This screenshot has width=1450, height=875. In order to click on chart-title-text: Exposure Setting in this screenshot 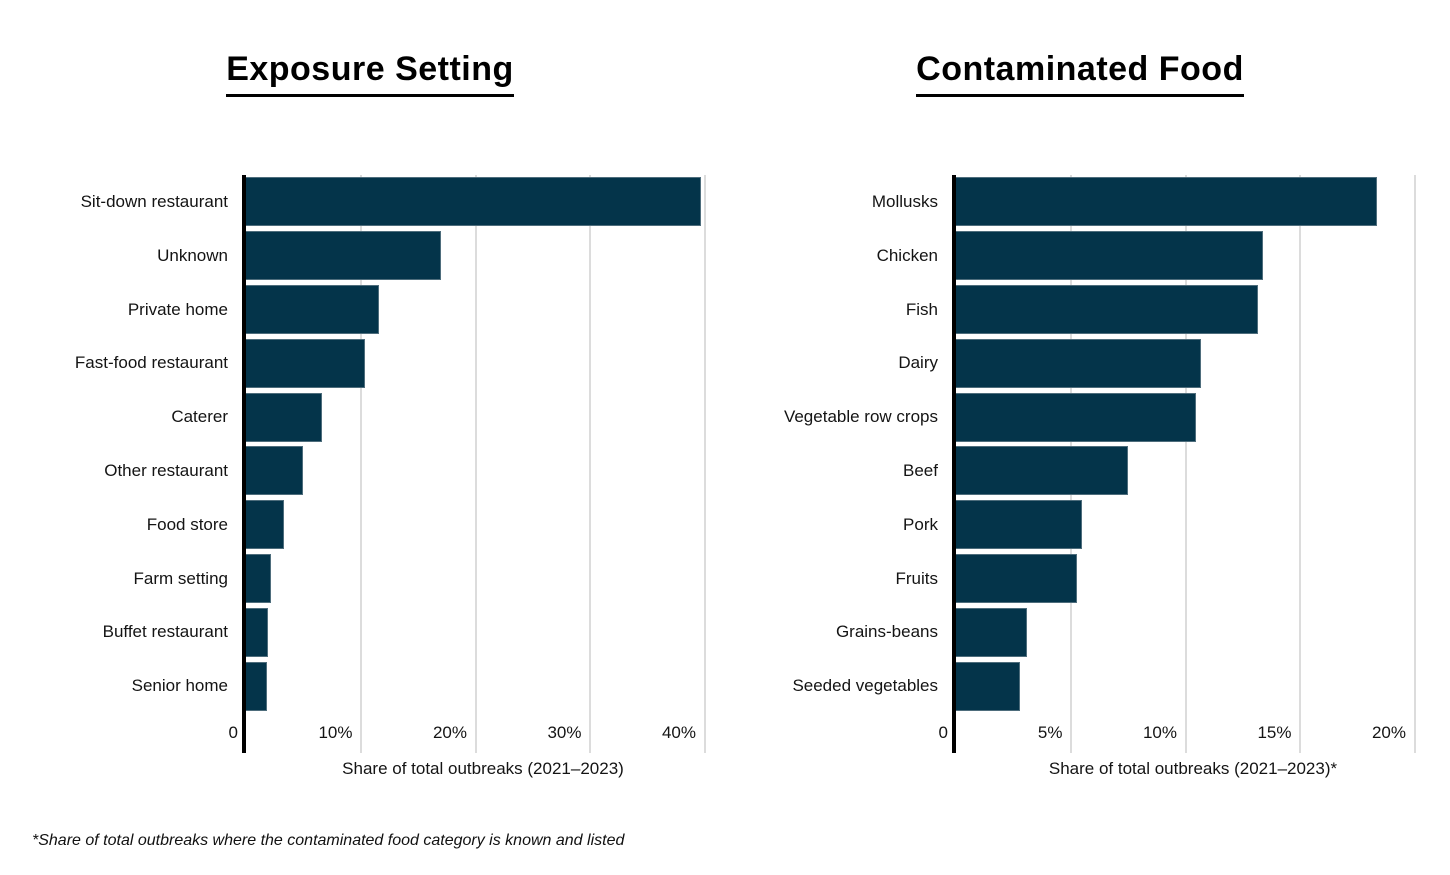, I will do `click(370, 73)`.